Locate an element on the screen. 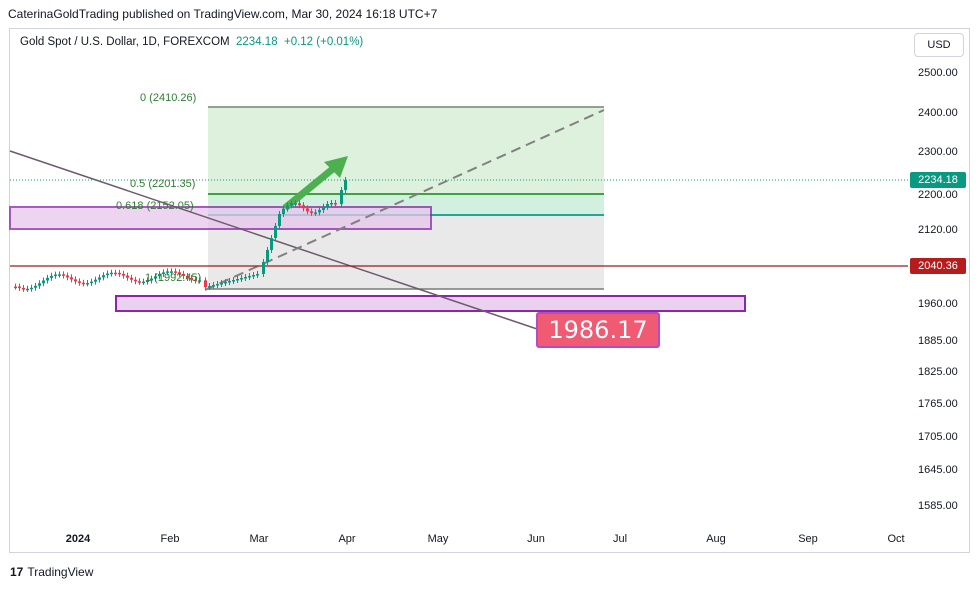 The height and width of the screenshot is (589, 980). y-tick-label: 1765.00 is located at coordinates (938, 404).